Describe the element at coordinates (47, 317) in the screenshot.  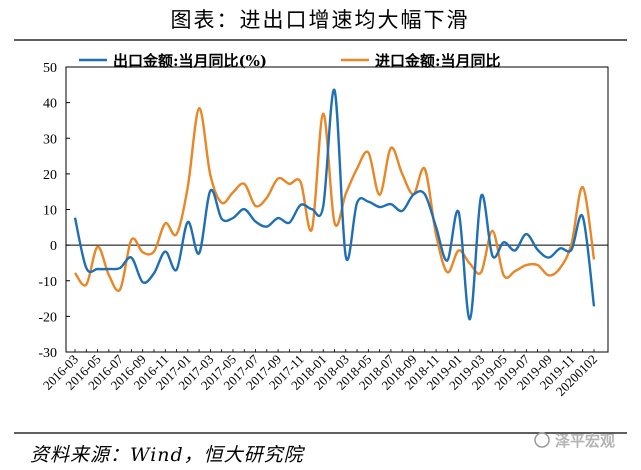
I see `y-tick-label: -20` at that location.